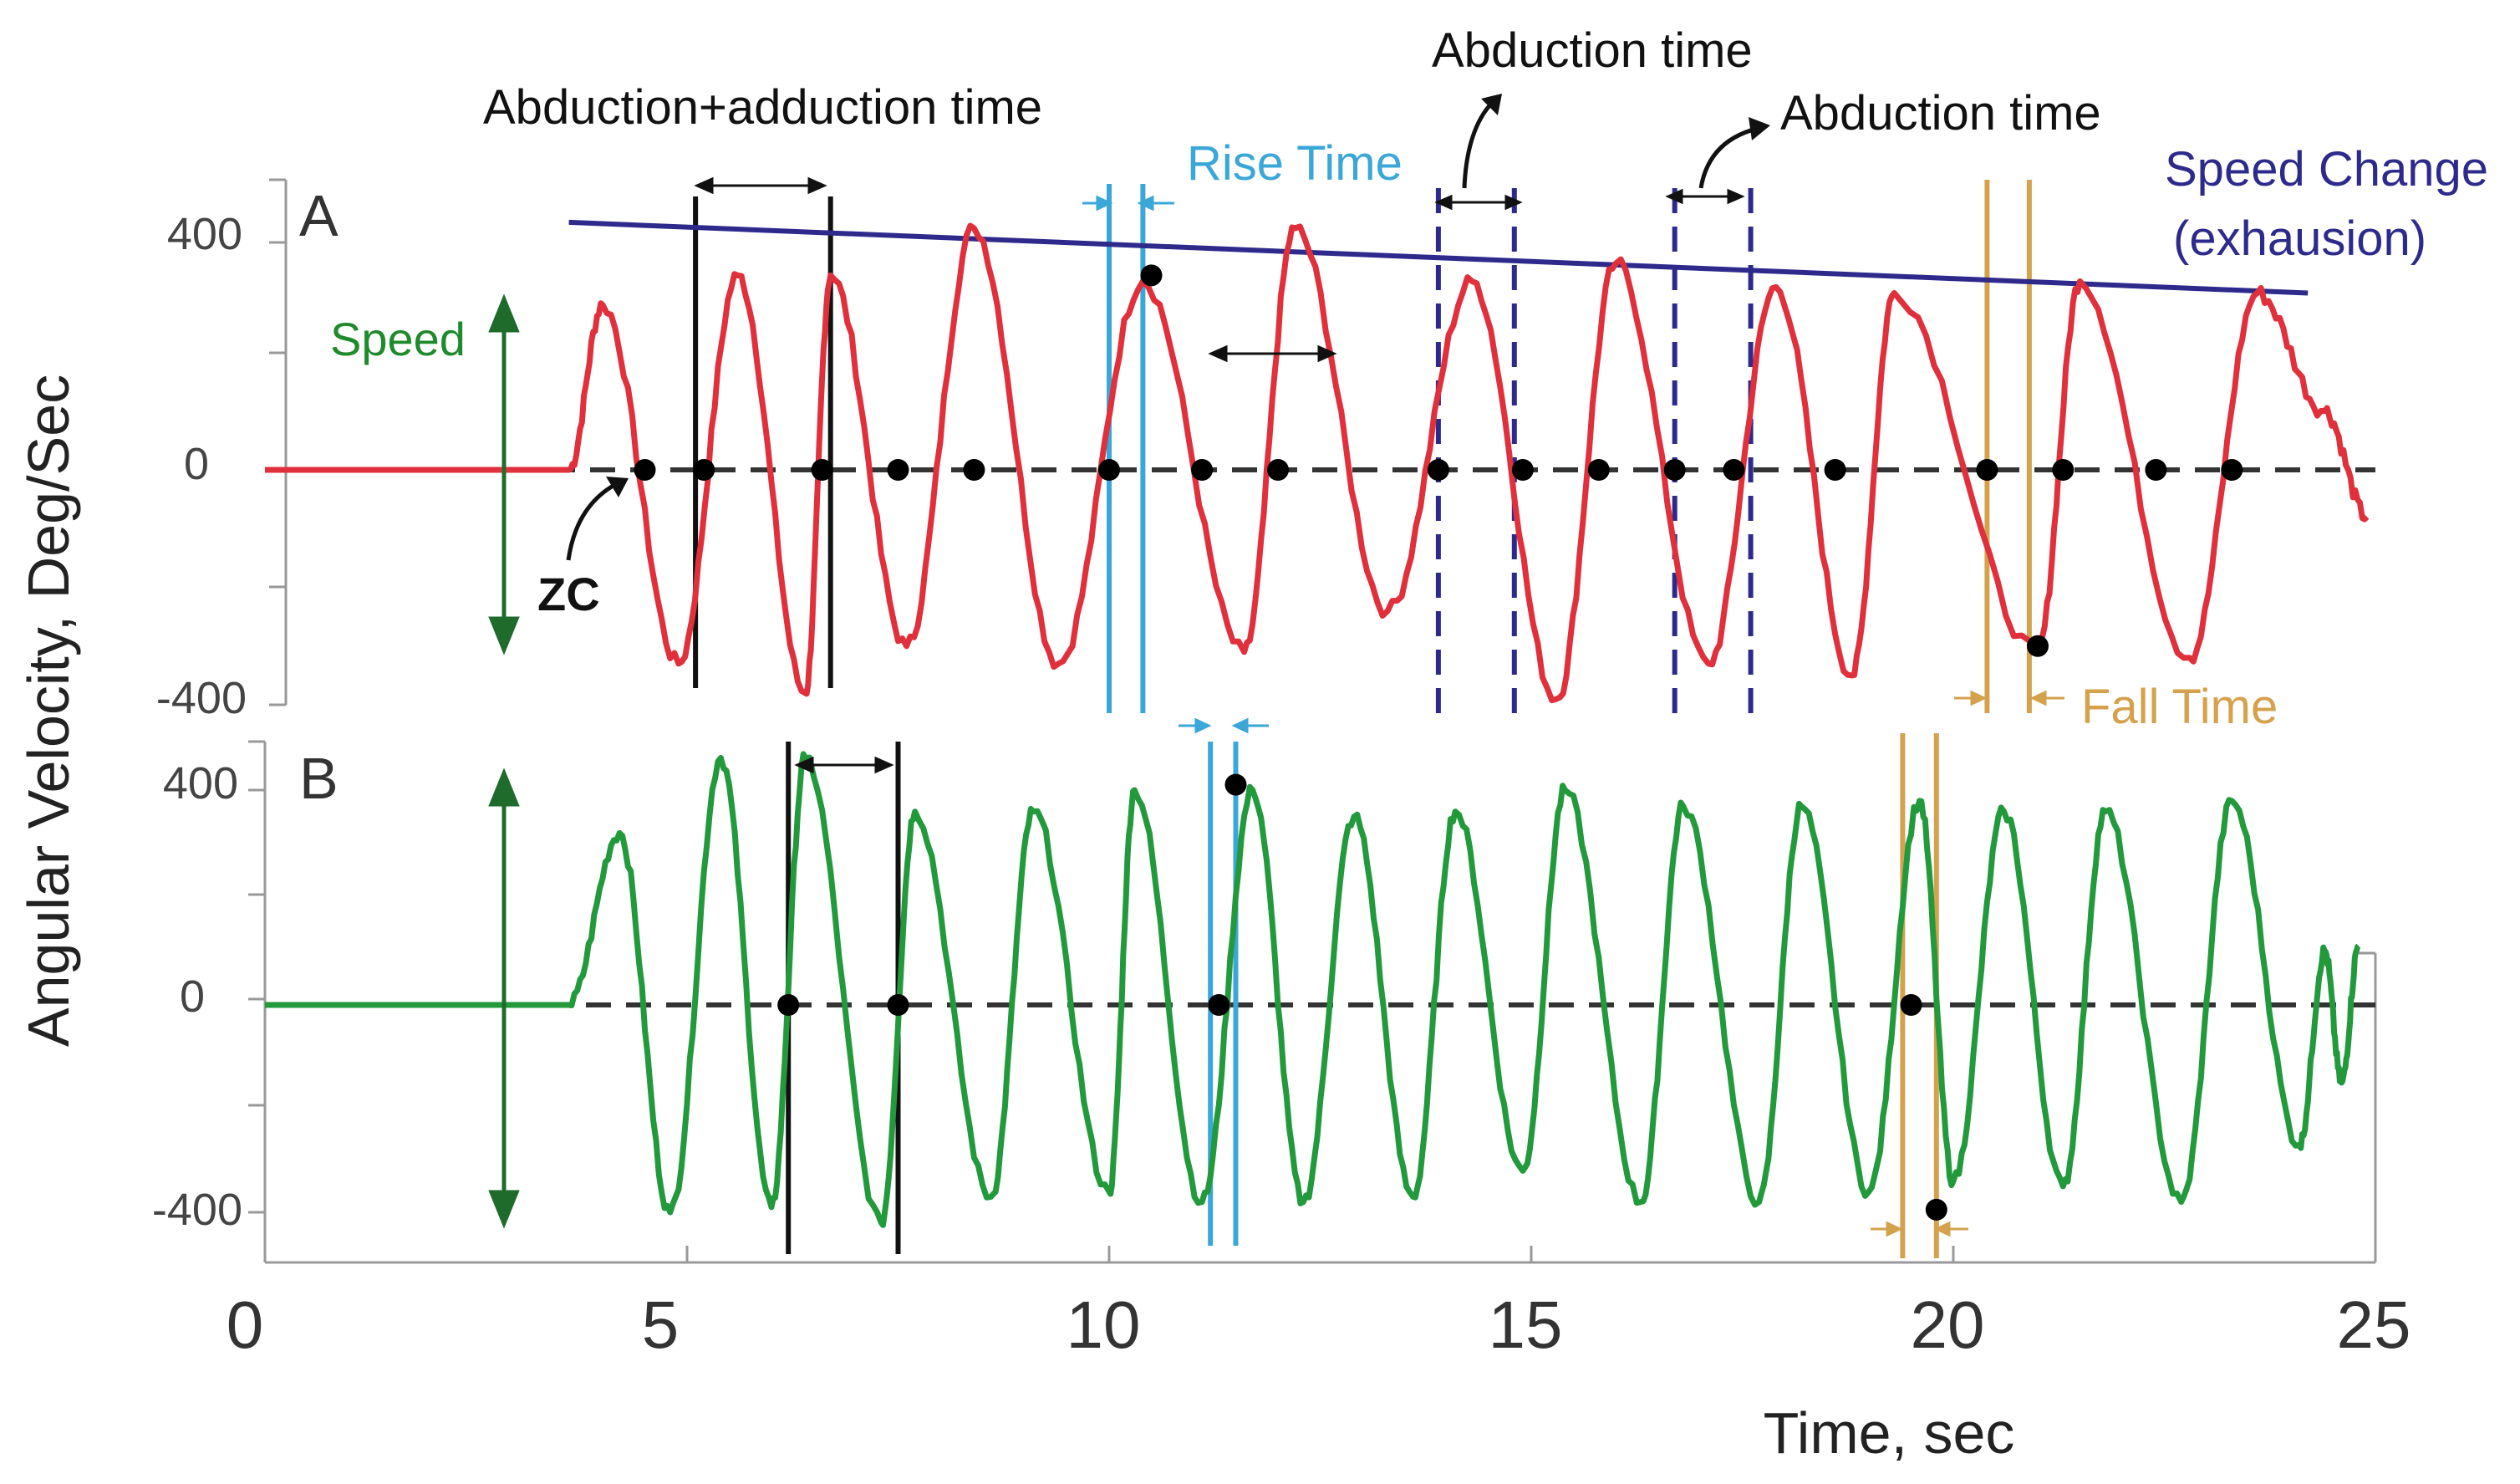  Describe the element at coordinates (617, 487) in the screenshot. I see `zc-arrow-head` at that location.